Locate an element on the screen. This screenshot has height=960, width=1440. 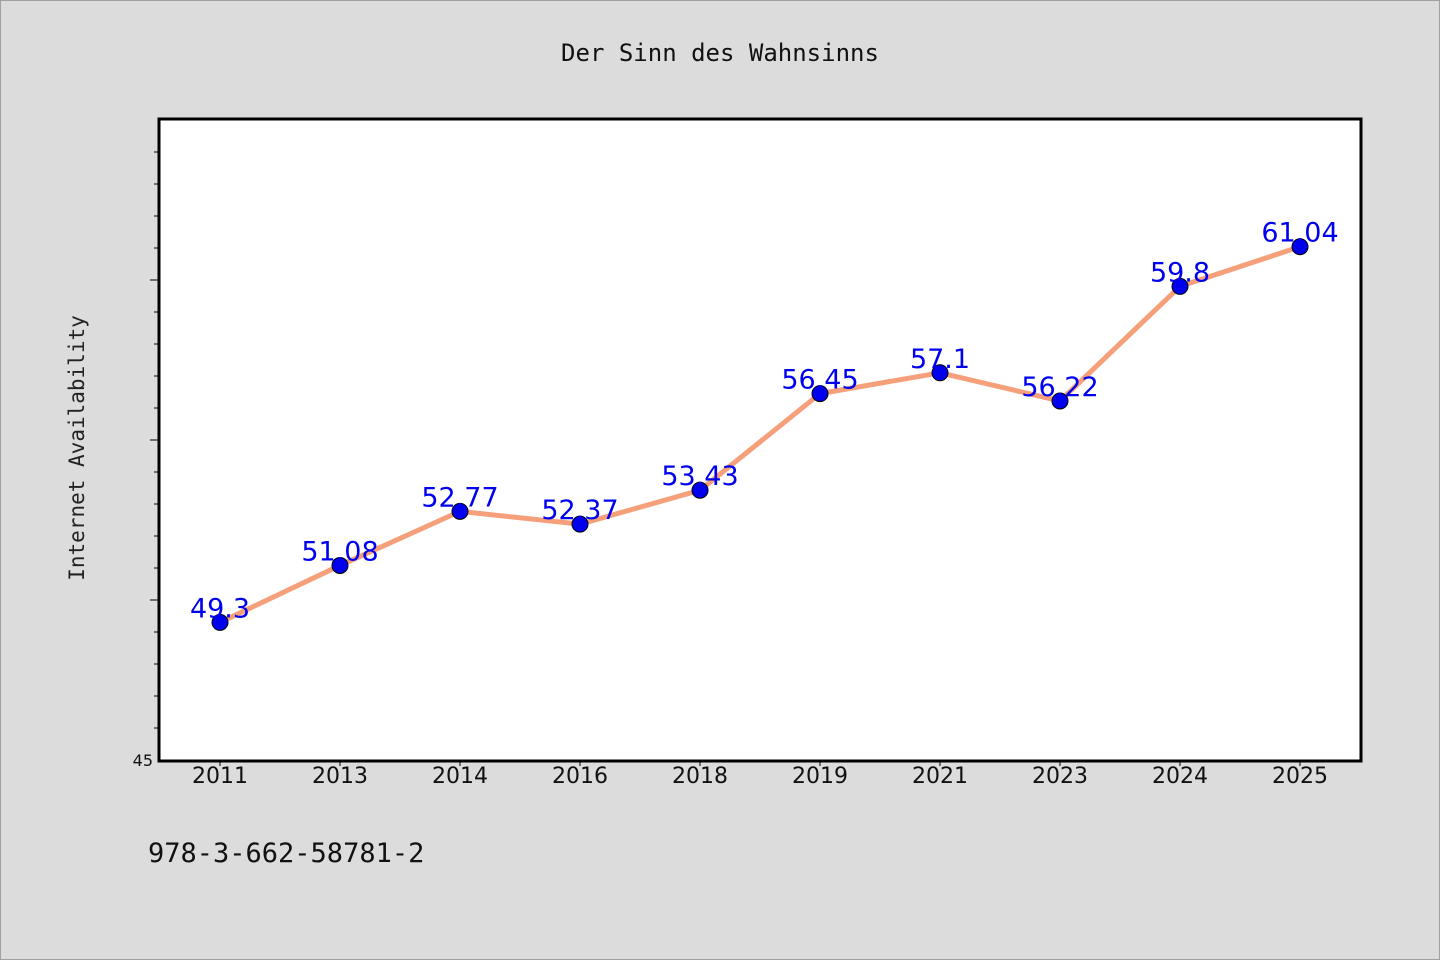
x-tick-label: 2014 is located at coordinates (460, 776).